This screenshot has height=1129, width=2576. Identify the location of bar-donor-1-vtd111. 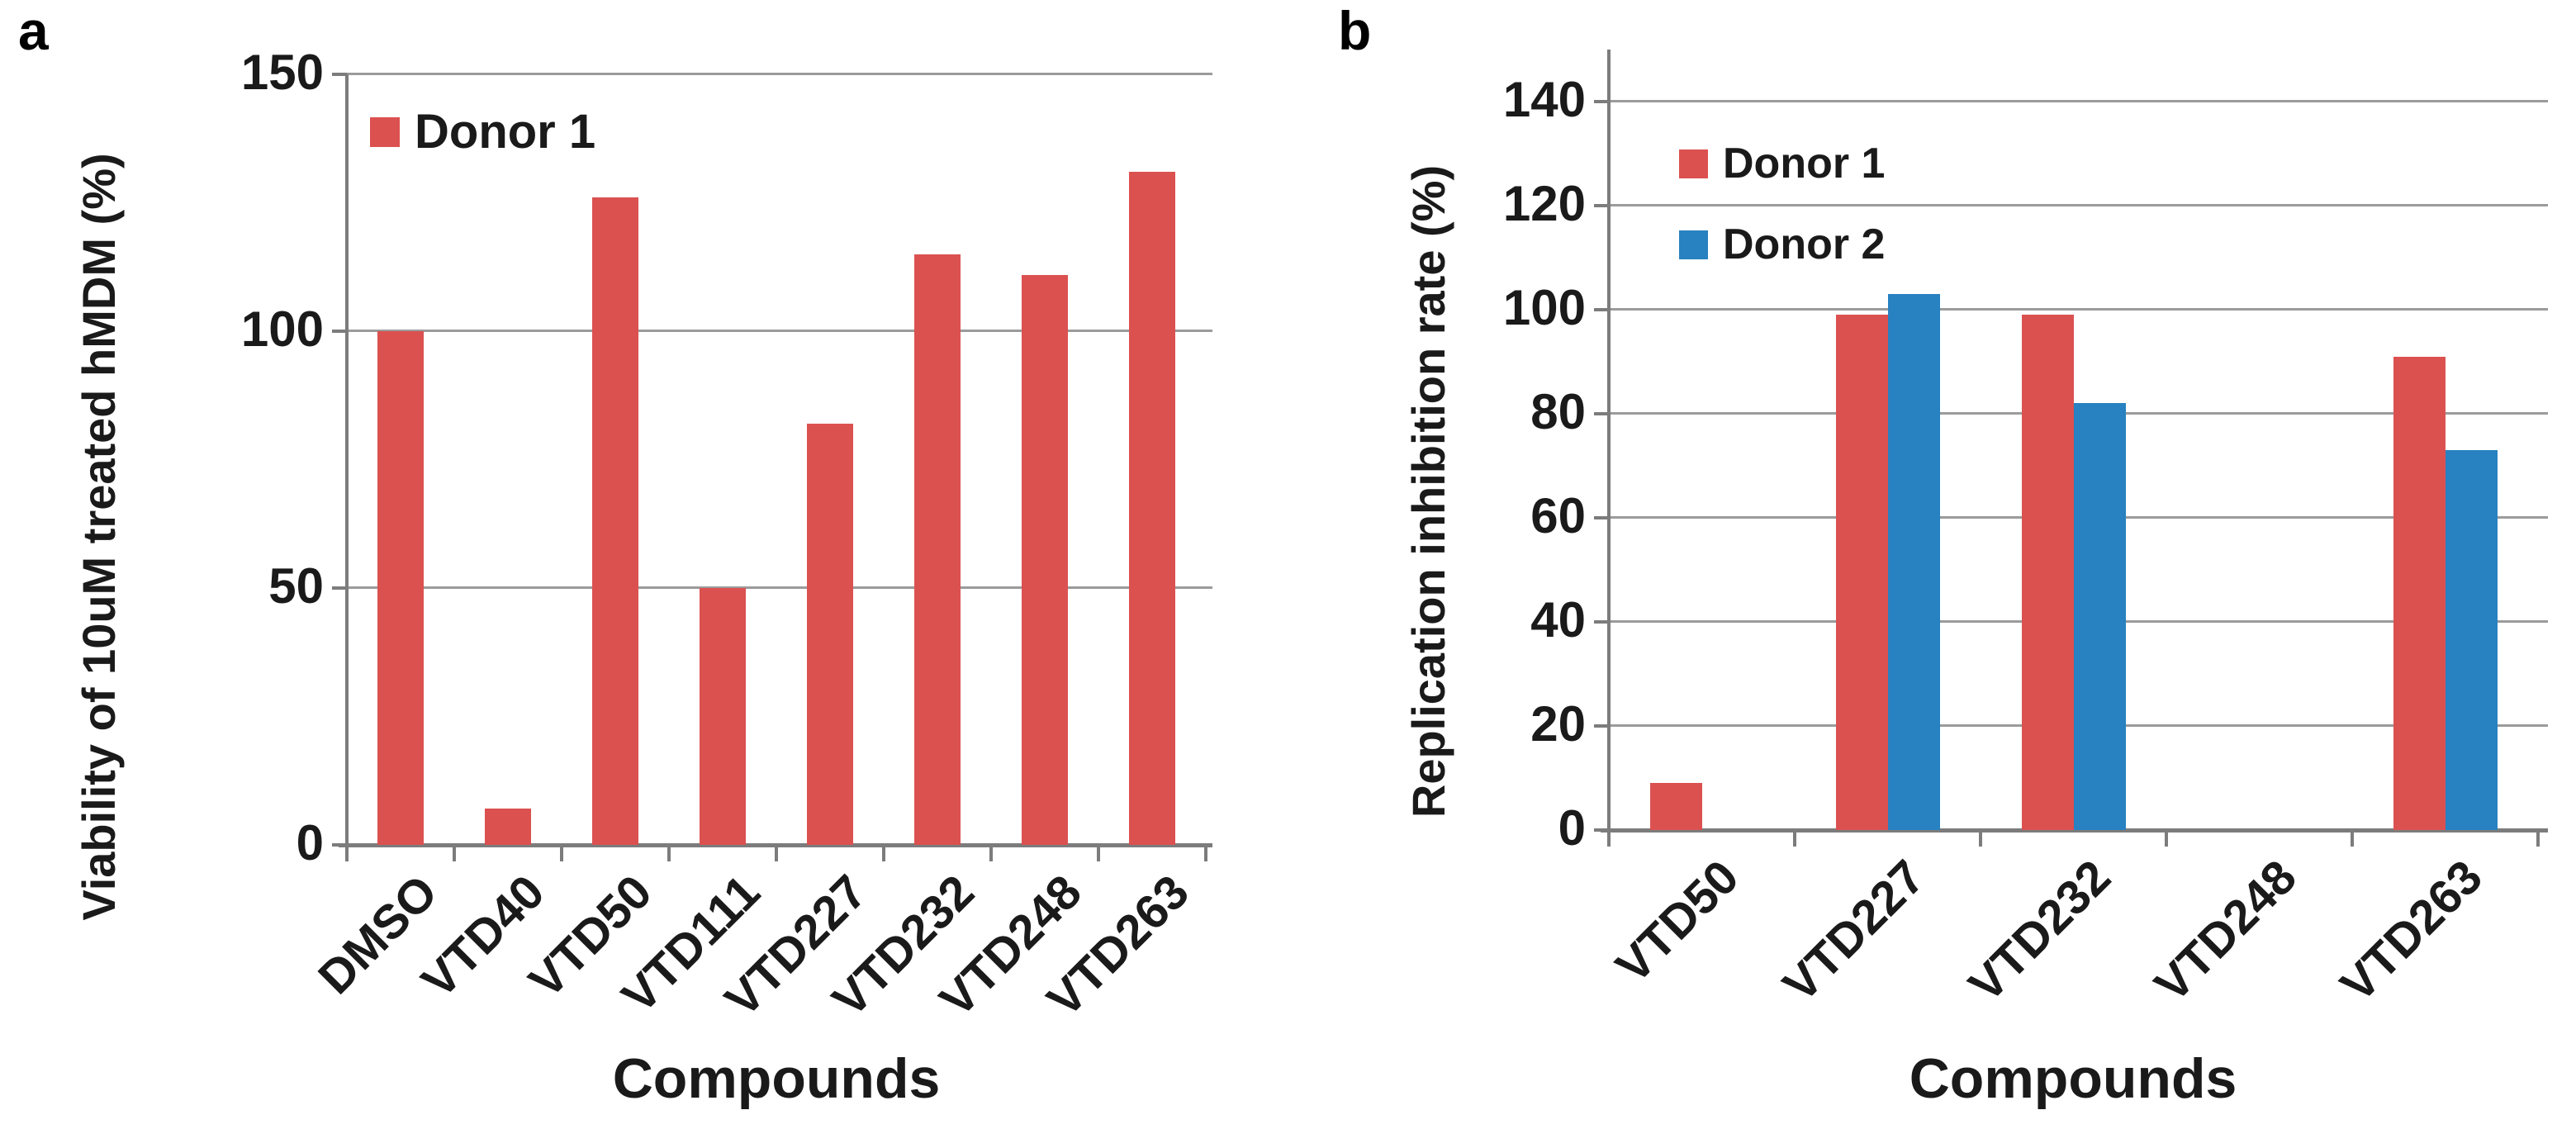
(723, 717).